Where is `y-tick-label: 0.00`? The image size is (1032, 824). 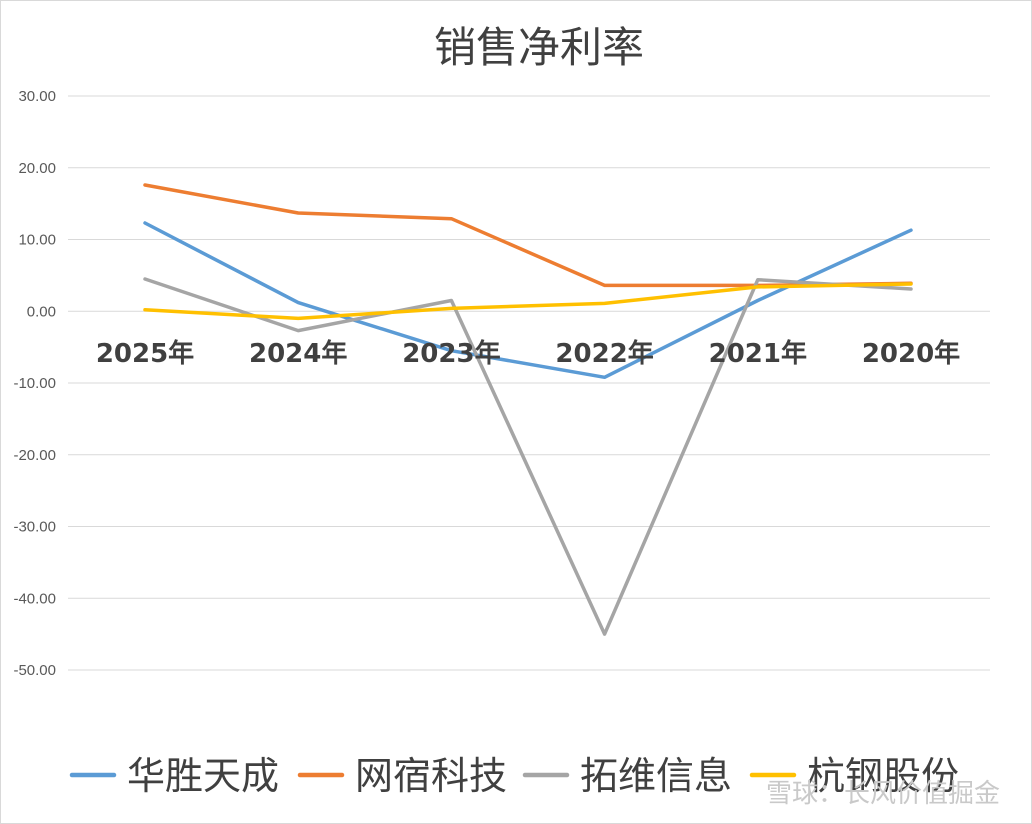 y-tick-label: 0.00 is located at coordinates (41, 311).